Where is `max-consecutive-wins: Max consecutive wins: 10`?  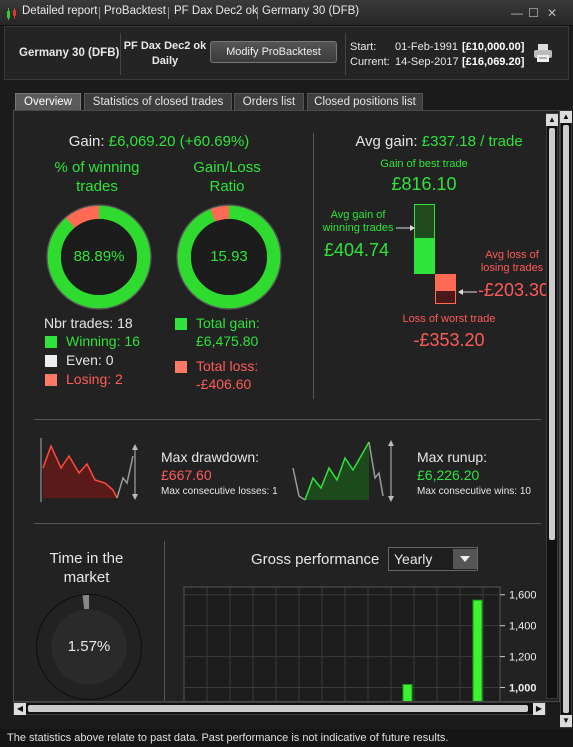
max-consecutive-wins: Max consecutive wins: 10 is located at coordinates (474, 491).